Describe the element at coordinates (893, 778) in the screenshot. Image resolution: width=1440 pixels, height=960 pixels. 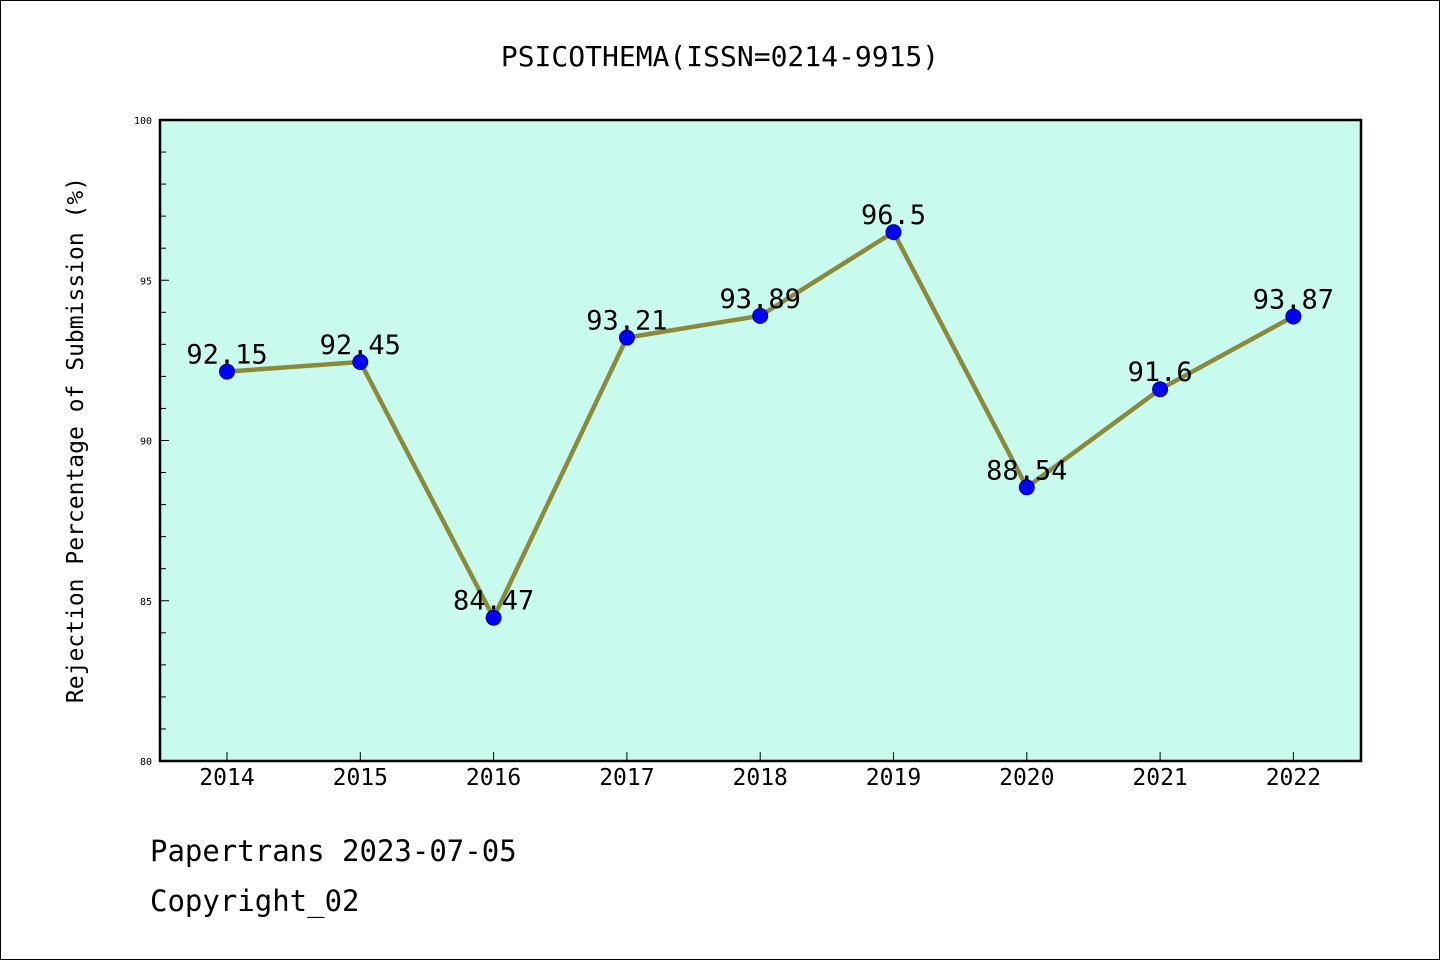
I see `x-tick-label: 2019` at that location.